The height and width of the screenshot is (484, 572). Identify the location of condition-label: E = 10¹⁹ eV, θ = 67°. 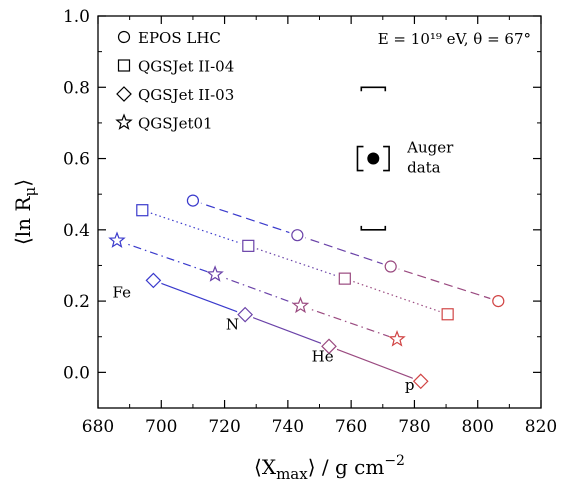
(454, 39).